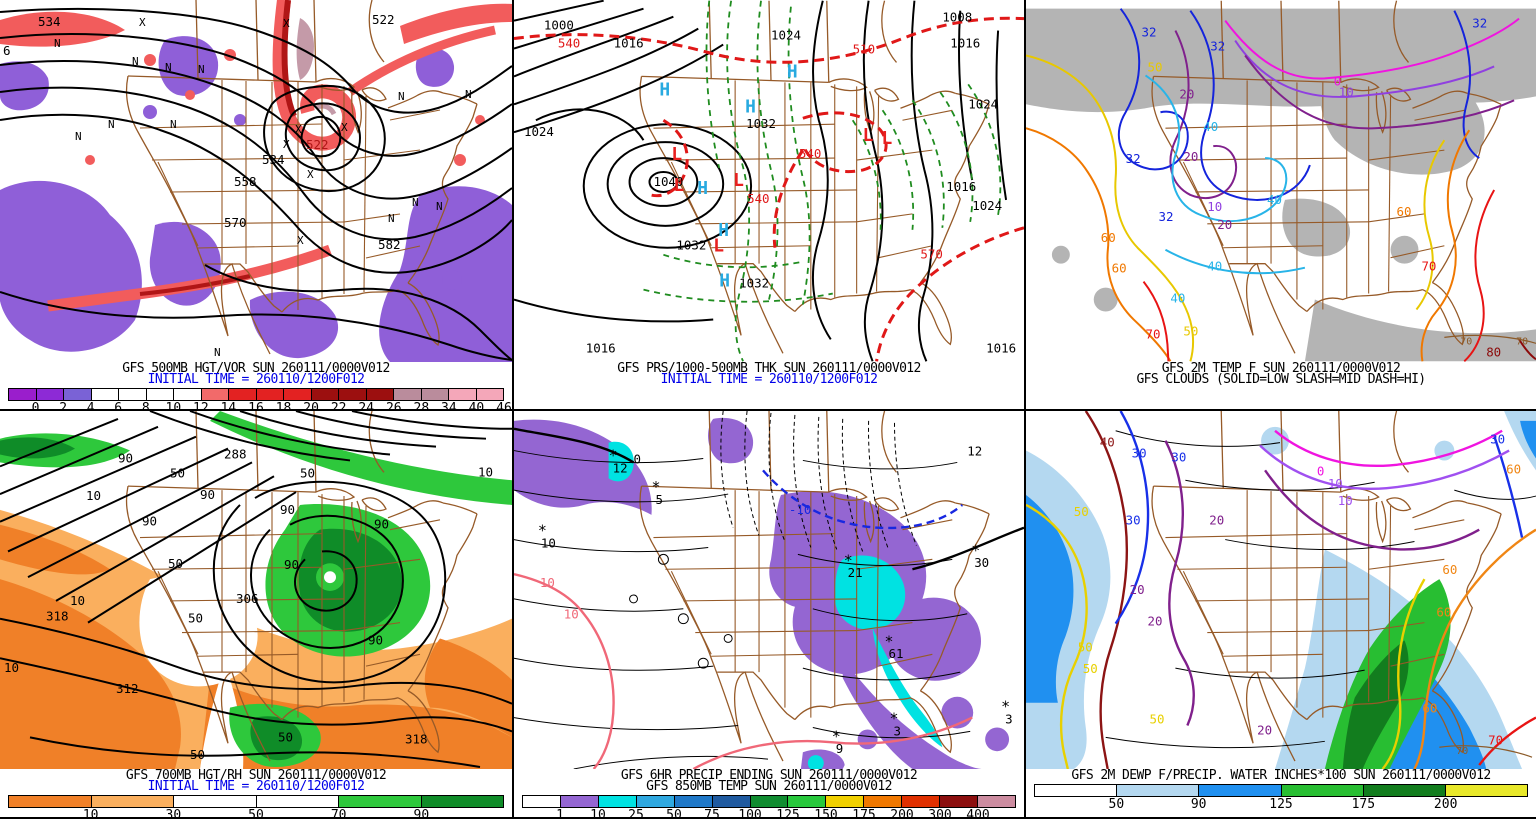  Describe the element at coordinates (897, 730) in the screenshot. I see `svg-text: 3` at that location.